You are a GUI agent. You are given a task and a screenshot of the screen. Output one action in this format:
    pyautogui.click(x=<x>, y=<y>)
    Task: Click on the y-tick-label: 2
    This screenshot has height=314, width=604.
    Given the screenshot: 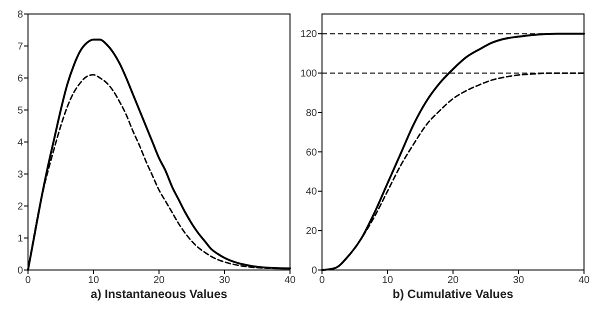 What is the action you would take?
    pyautogui.click(x=20, y=207)
    